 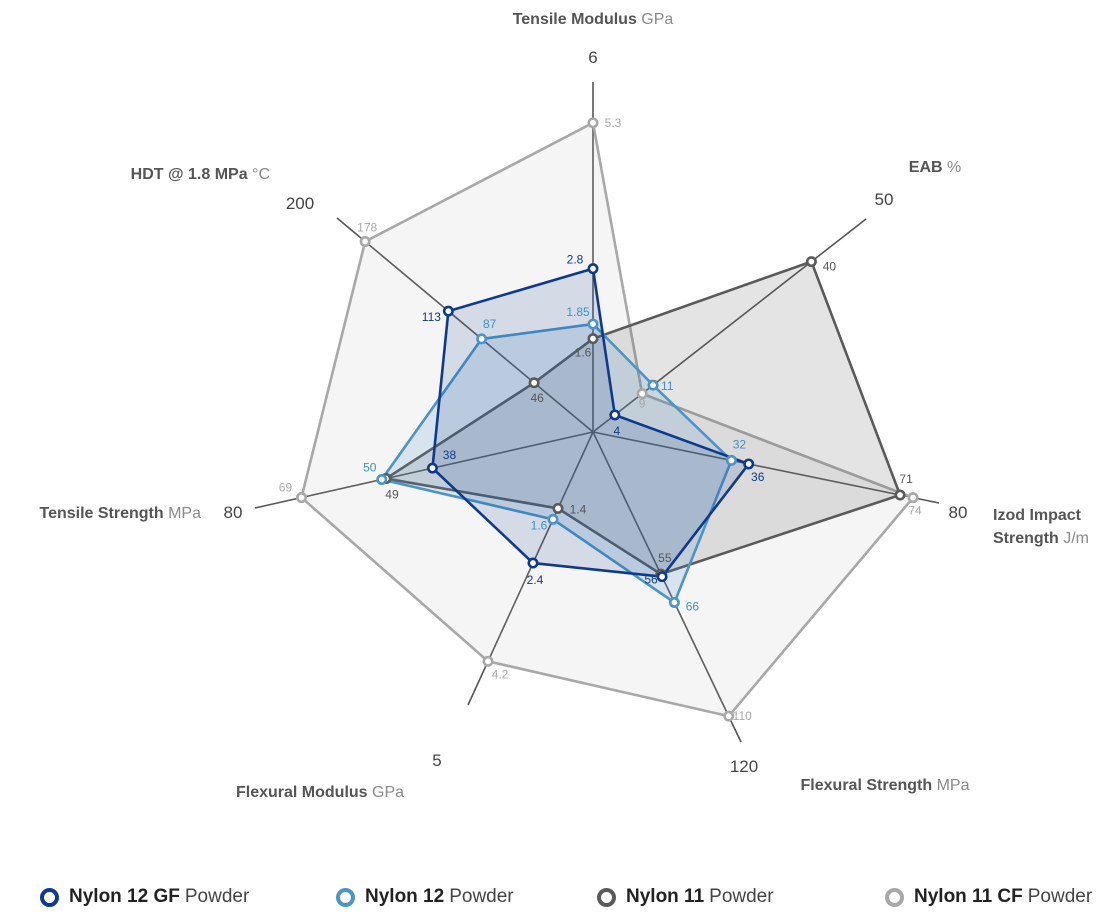 What do you see at coordinates (370, 468) in the screenshot?
I see `data-label: 50` at bounding box center [370, 468].